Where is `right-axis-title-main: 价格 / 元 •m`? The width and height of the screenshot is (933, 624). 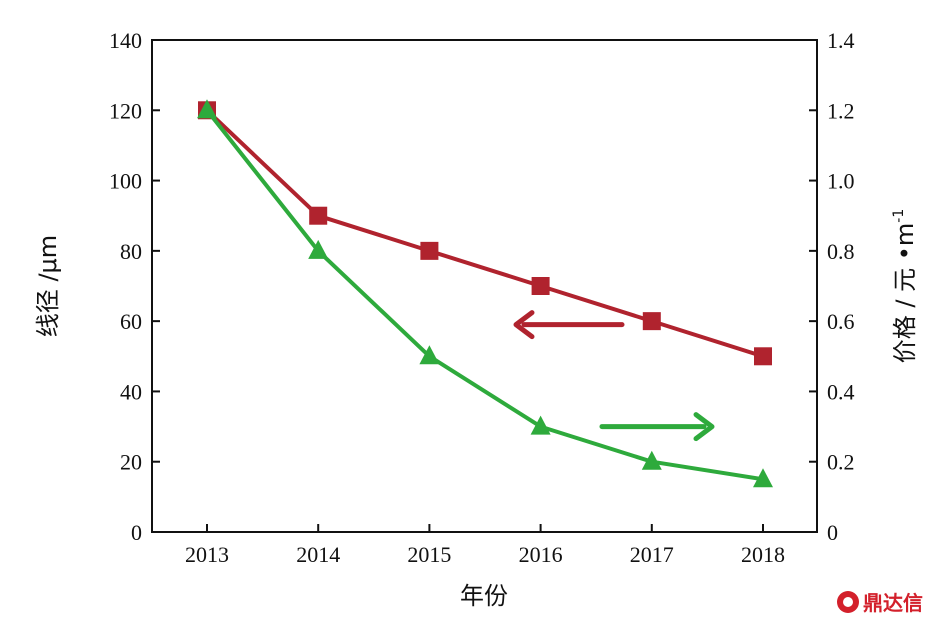 right-axis-title-main: 价格 / 元 •m is located at coordinates (905, 293).